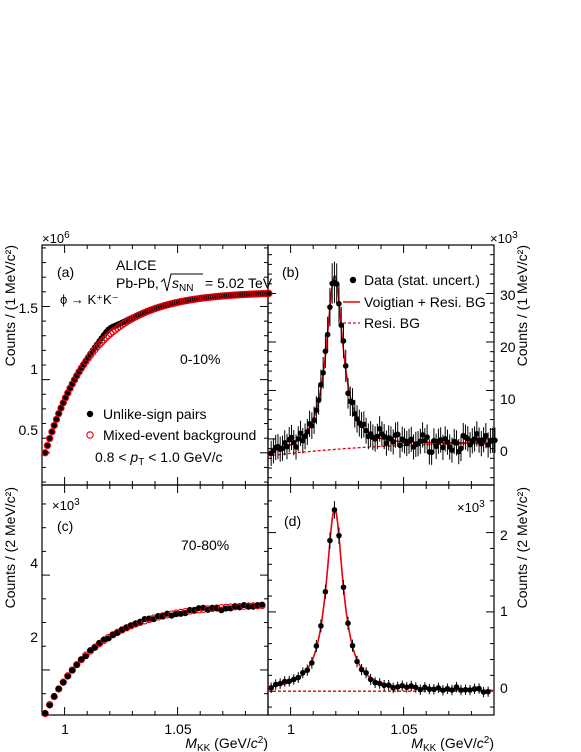  Describe the element at coordinates (452, 743) in the screenshot. I see `x-axis-title-right: MKK (GeV/c2)` at that location.